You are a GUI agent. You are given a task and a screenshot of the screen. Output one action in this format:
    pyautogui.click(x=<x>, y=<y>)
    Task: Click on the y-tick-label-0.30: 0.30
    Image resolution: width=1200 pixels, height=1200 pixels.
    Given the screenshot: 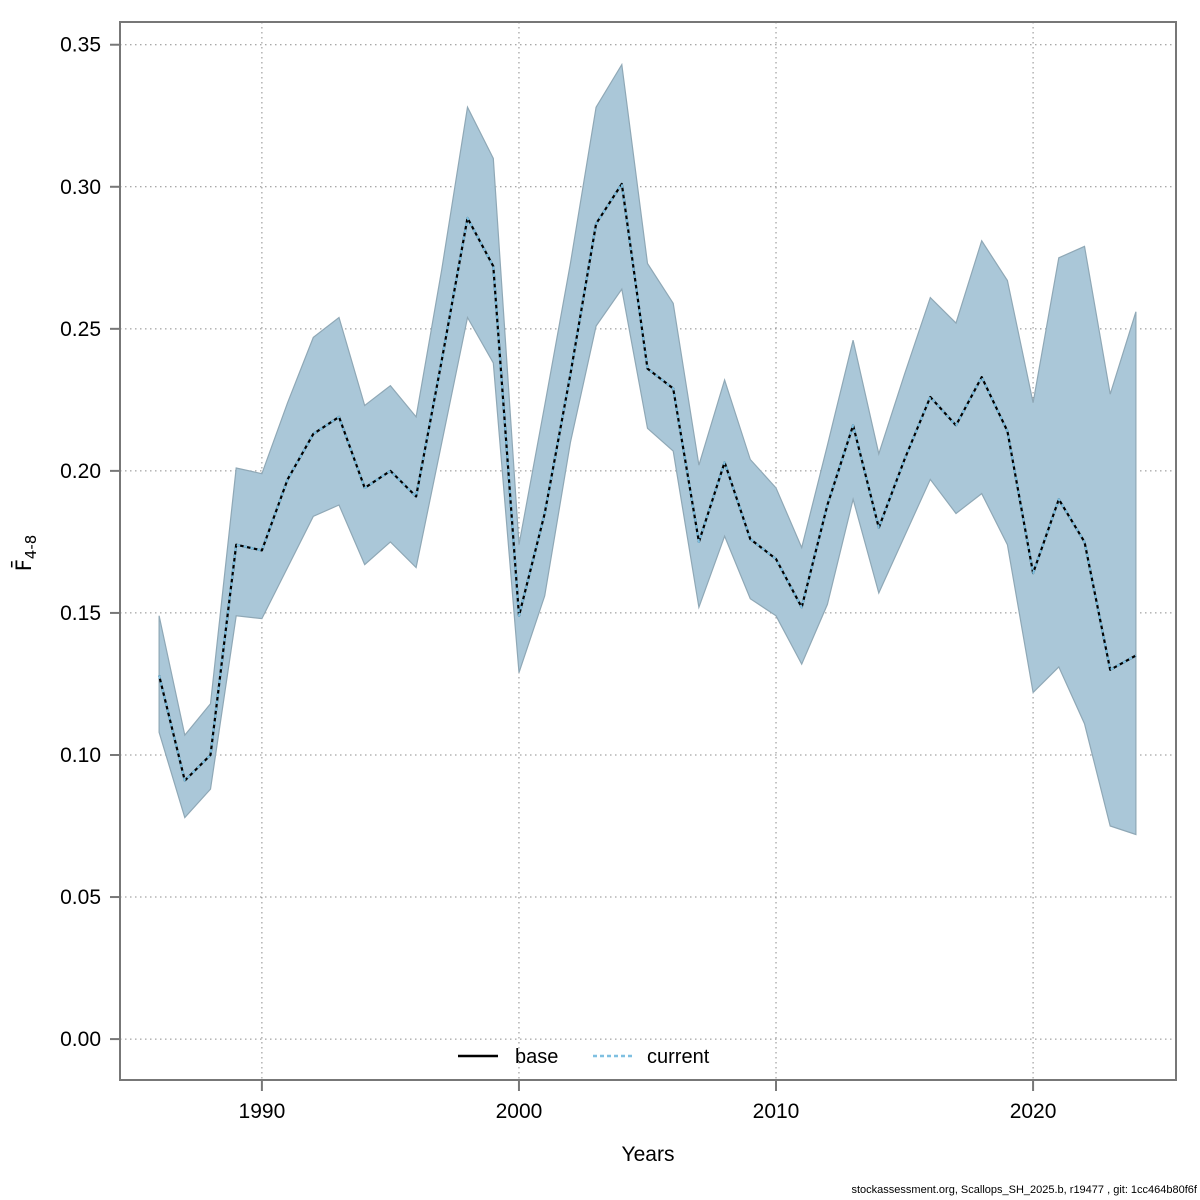 What is the action you would take?
    pyautogui.click(x=80, y=187)
    